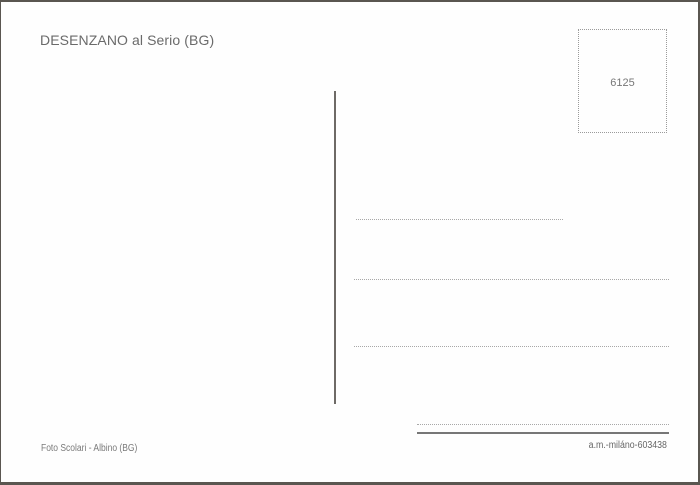 This screenshot has height=485, width=700. What do you see at coordinates (89, 448) in the screenshot?
I see `photo-credit: Foto Scolari - Albino (BG)` at bounding box center [89, 448].